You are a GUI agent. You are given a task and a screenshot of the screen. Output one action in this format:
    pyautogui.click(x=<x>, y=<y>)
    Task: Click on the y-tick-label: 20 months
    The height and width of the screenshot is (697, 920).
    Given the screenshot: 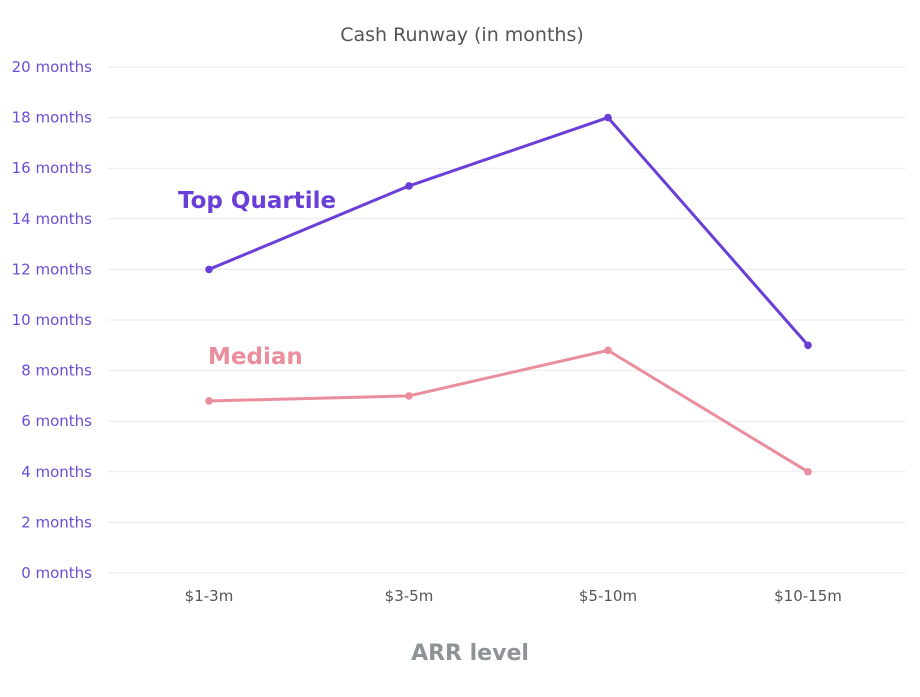 What is the action you would take?
    pyautogui.click(x=52, y=67)
    